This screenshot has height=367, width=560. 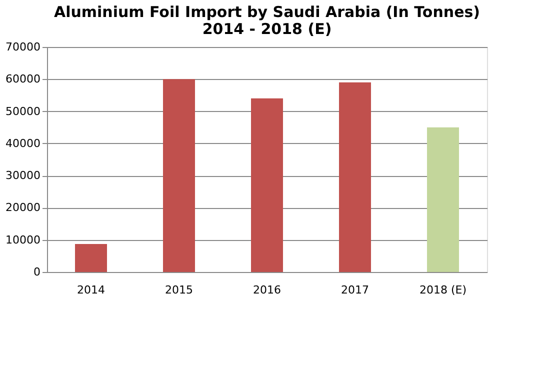 I want to click on x-tick-label: 2015, so click(x=179, y=290).